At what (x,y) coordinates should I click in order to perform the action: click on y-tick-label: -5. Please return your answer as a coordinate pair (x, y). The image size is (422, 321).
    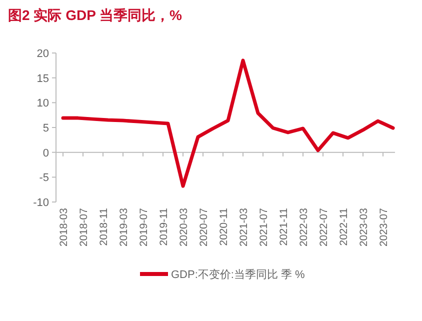
    Looking at the image, I should click on (44, 178).